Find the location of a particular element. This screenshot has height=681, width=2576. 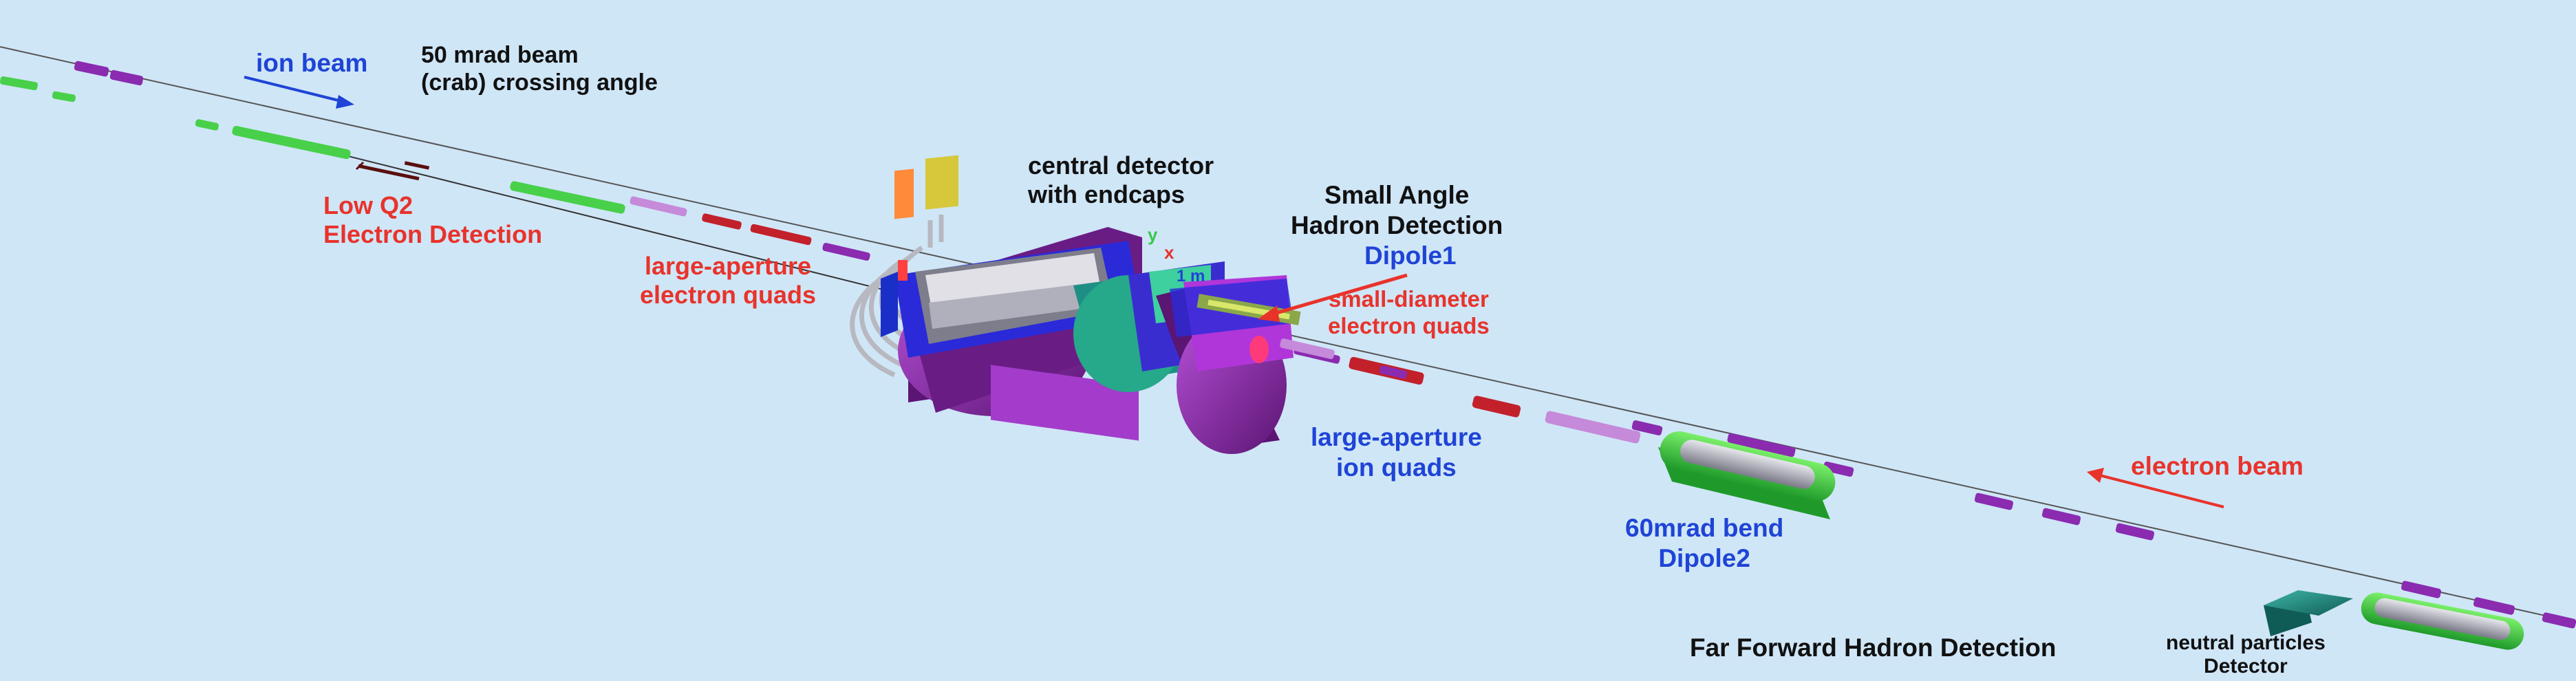

upstream-green-magnets is located at coordinates (312, 145).